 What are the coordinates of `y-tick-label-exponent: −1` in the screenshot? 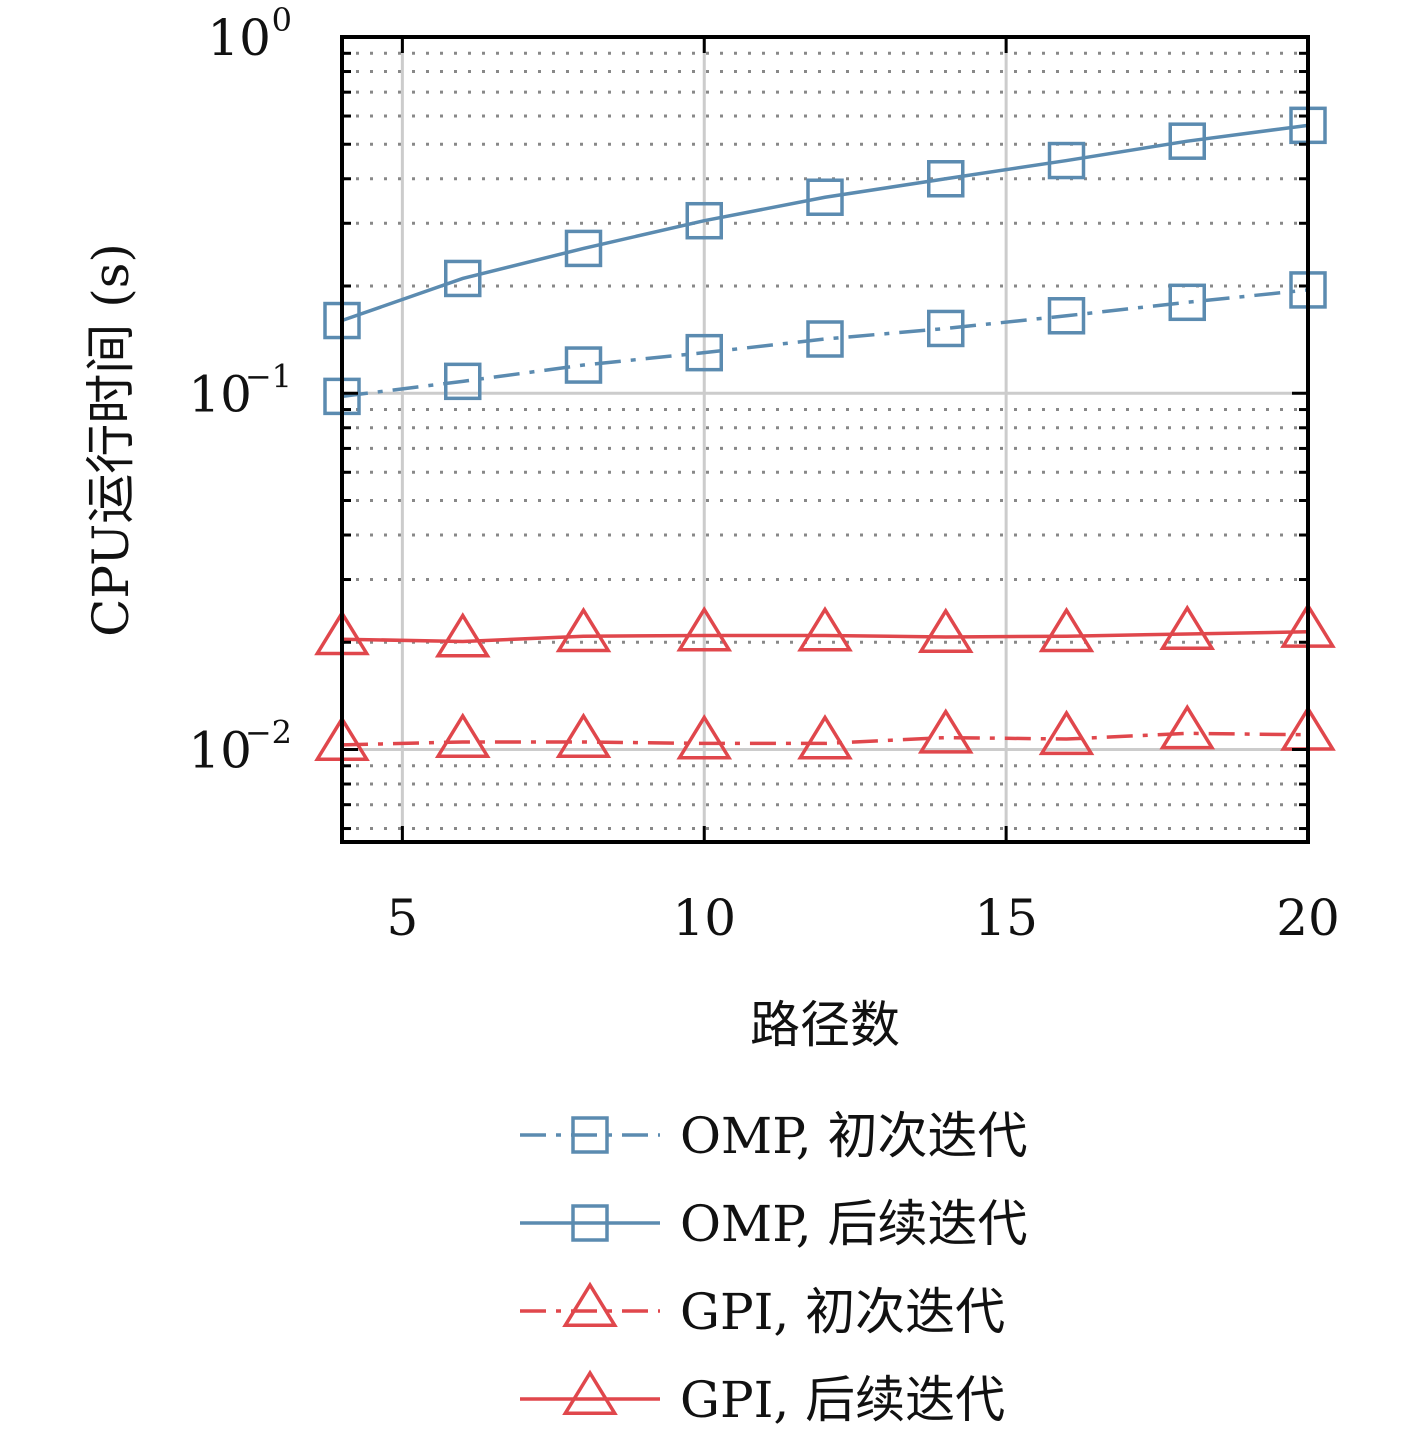 It's located at (268, 376).